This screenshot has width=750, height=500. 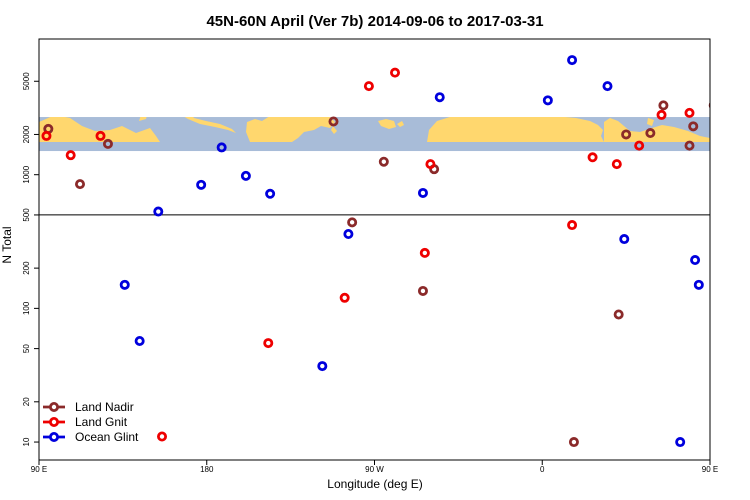 I want to click on legend-marker-land-gnit, so click(x=54, y=421).